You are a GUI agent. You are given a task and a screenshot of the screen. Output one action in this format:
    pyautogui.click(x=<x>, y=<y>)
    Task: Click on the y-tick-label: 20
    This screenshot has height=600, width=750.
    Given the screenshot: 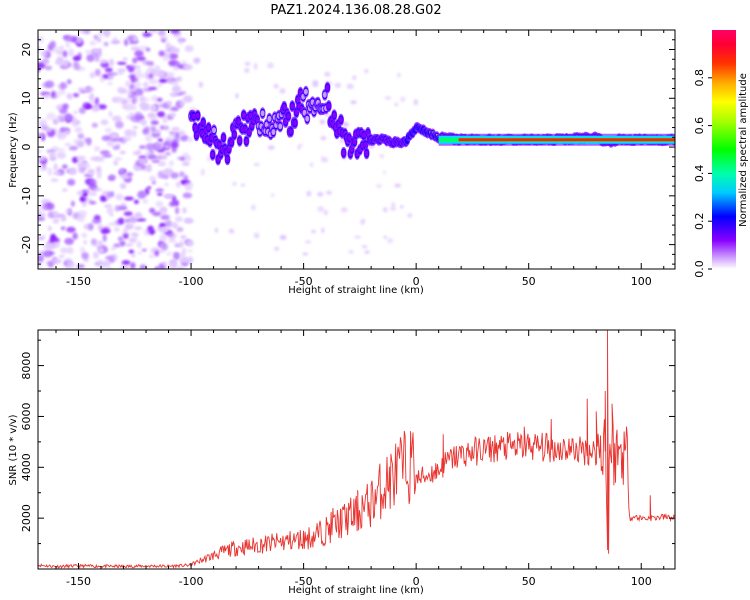 What is the action you would take?
    pyautogui.click(x=26, y=50)
    